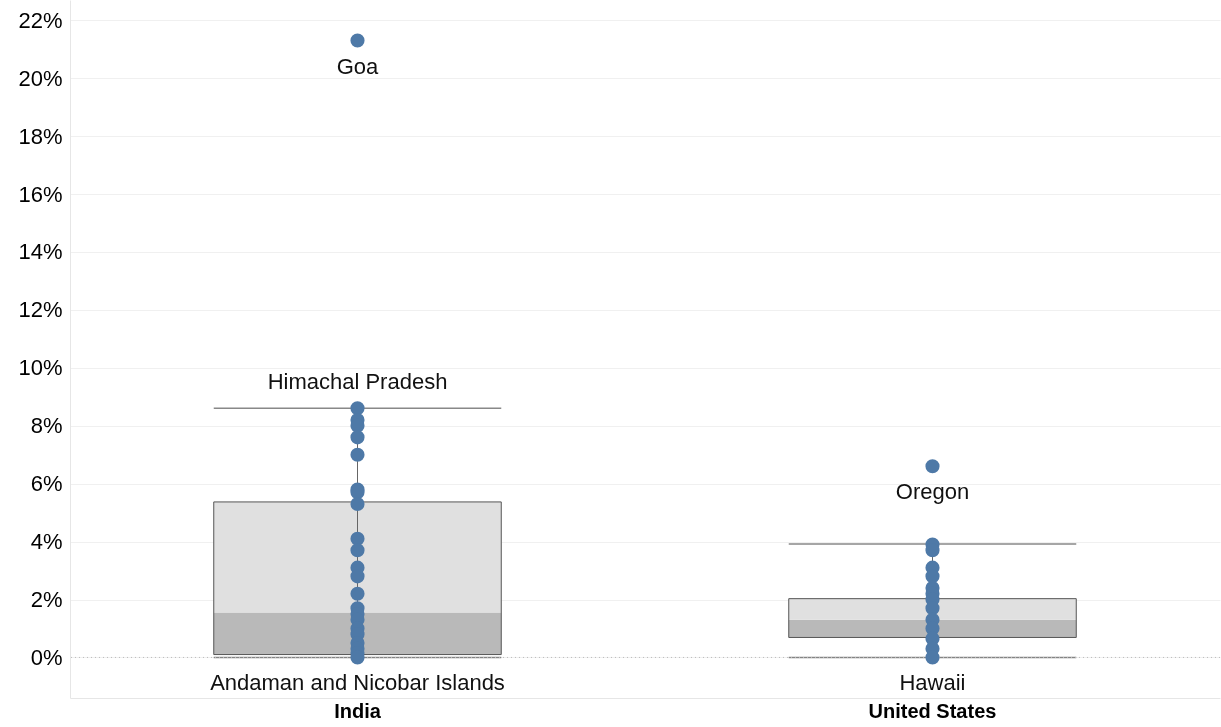 This screenshot has height=727, width=1221. Describe the element at coordinates (40, 78) in the screenshot. I see `y-tick-label: 20%` at that location.